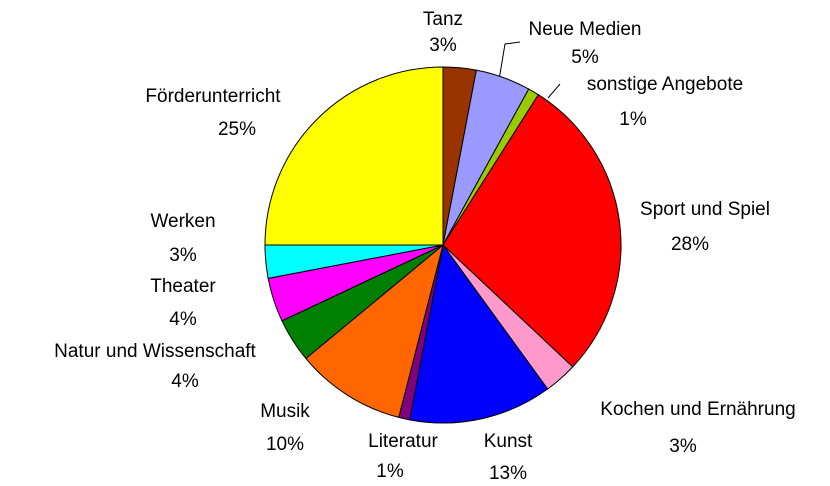  Describe the element at coordinates (584, 29) in the screenshot. I see `slice-label: Neue Medien` at that location.